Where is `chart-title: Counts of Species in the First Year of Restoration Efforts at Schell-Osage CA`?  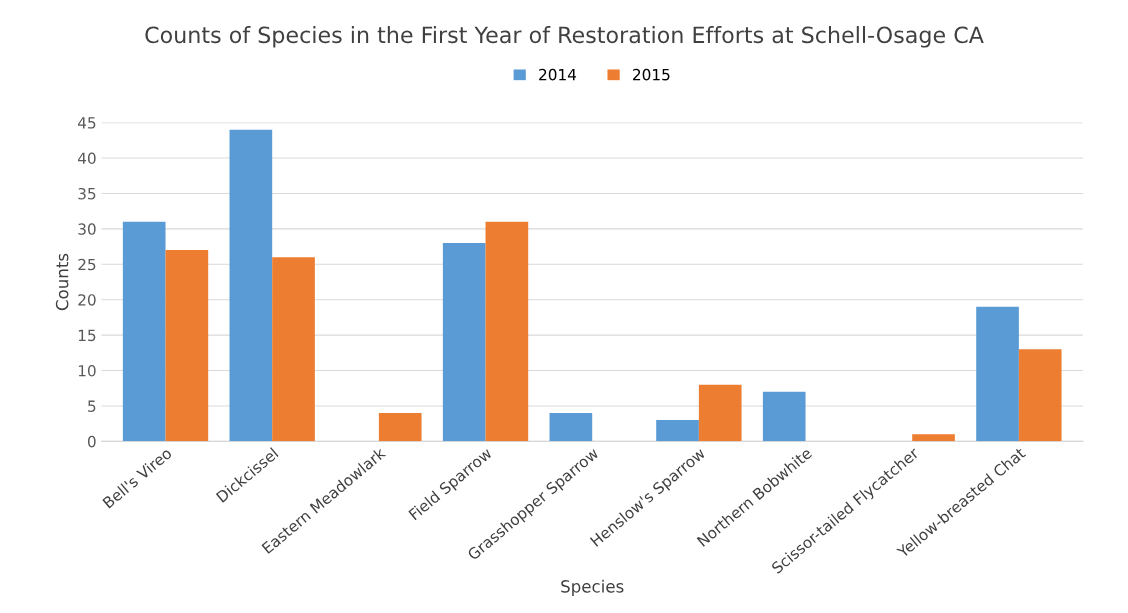
chart-title: Counts of Species in the First Year of Restoration Efforts at Schell-Osage CA is located at coordinates (564, 37).